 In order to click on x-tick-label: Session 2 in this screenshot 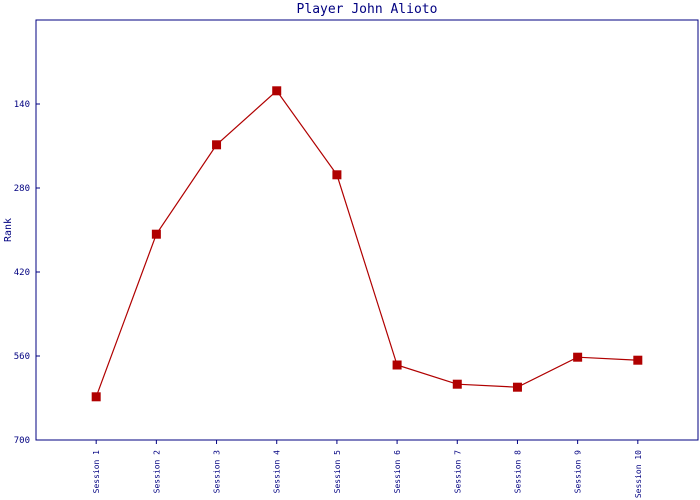, I will do `click(156, 472)`.